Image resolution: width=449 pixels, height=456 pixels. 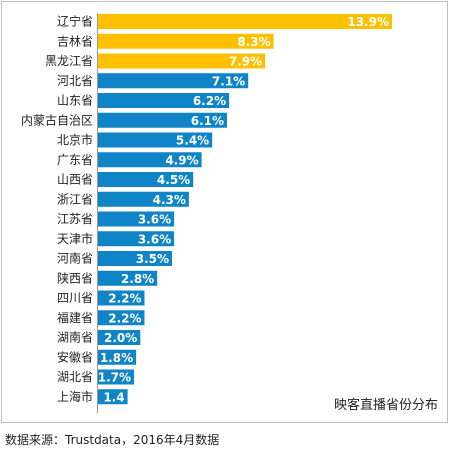 What do you see at coordinates (75, 21) in the screenshot?
I see `category-label: 辽宁省` at bounding box center [75, 21].